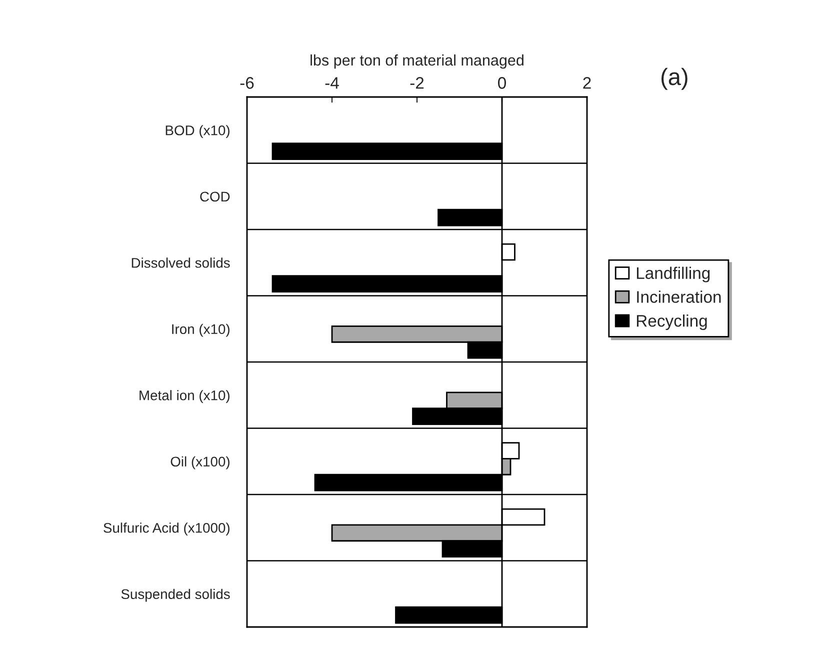 The image size is (834, 654). Describe the element at coordinates (167, 529) in the screenshot. I see `y-tick-label: Sulfuric Acid (x1000)` at that location.